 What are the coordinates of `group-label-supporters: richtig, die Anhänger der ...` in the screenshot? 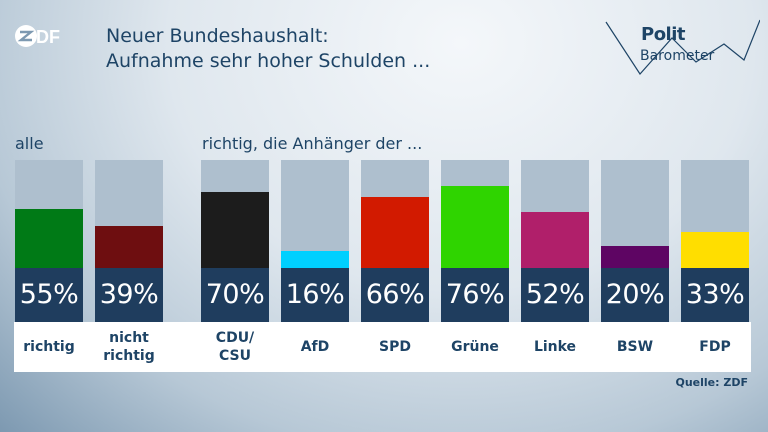 It's located at (312, 143).